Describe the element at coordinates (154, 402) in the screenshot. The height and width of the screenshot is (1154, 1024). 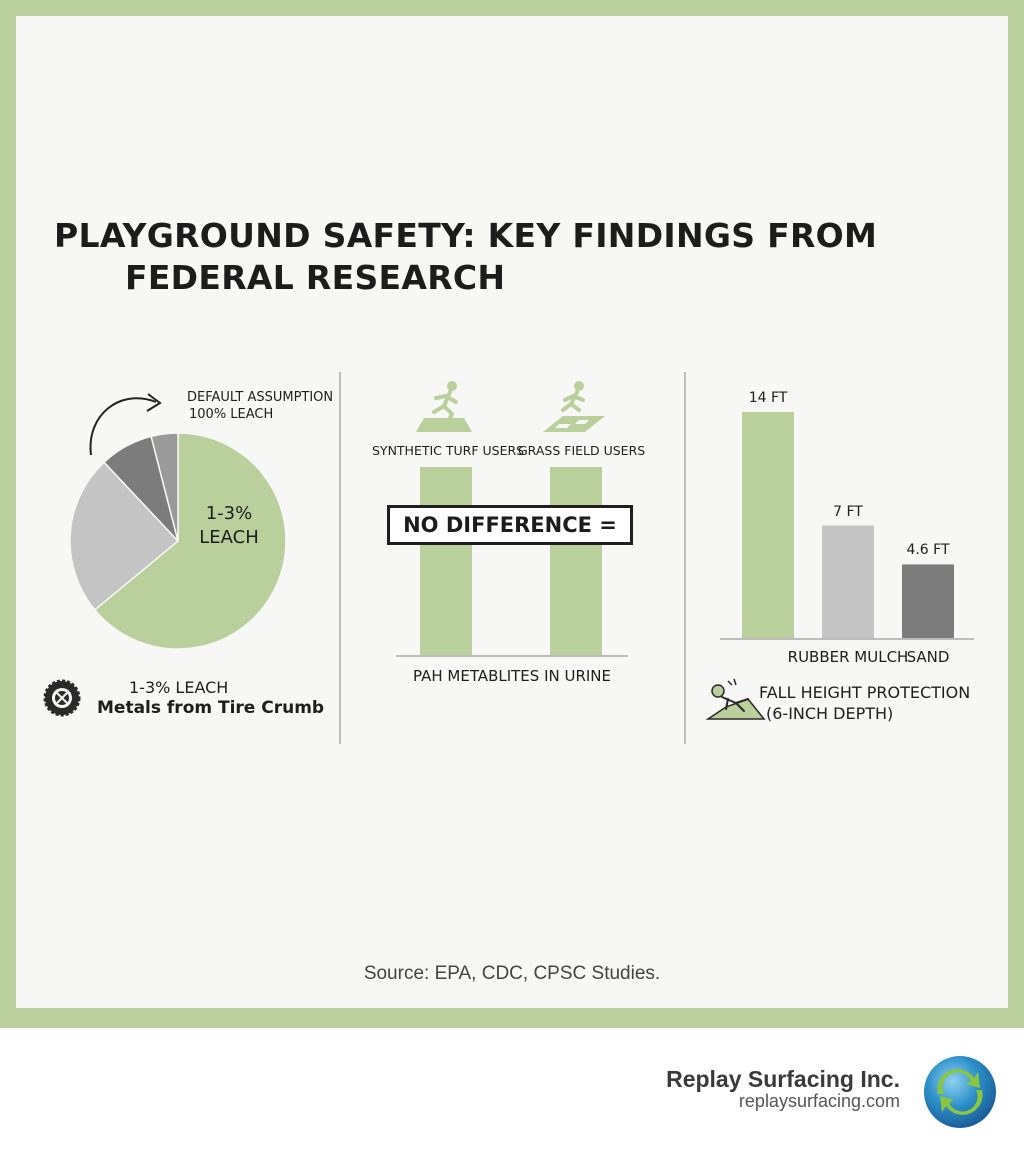
I see `arrowhead-icon` at that location.